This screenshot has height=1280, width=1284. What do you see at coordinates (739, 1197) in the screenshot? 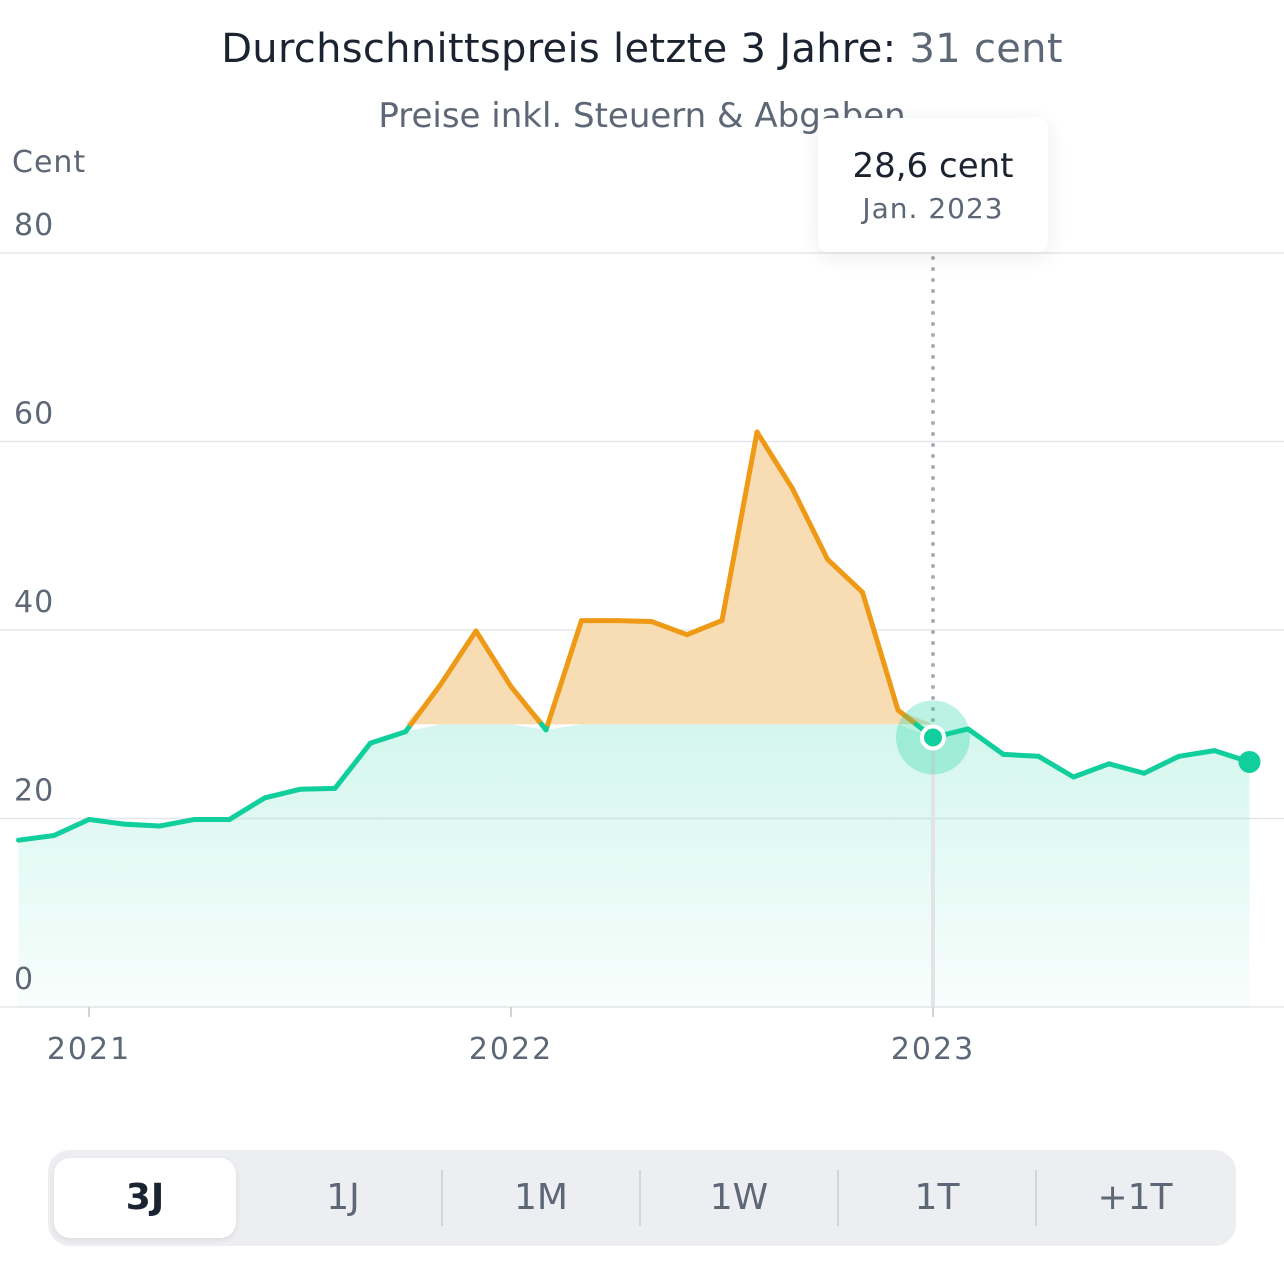
I see `tab-1w: 1W` at bounding box center [739, 1197].